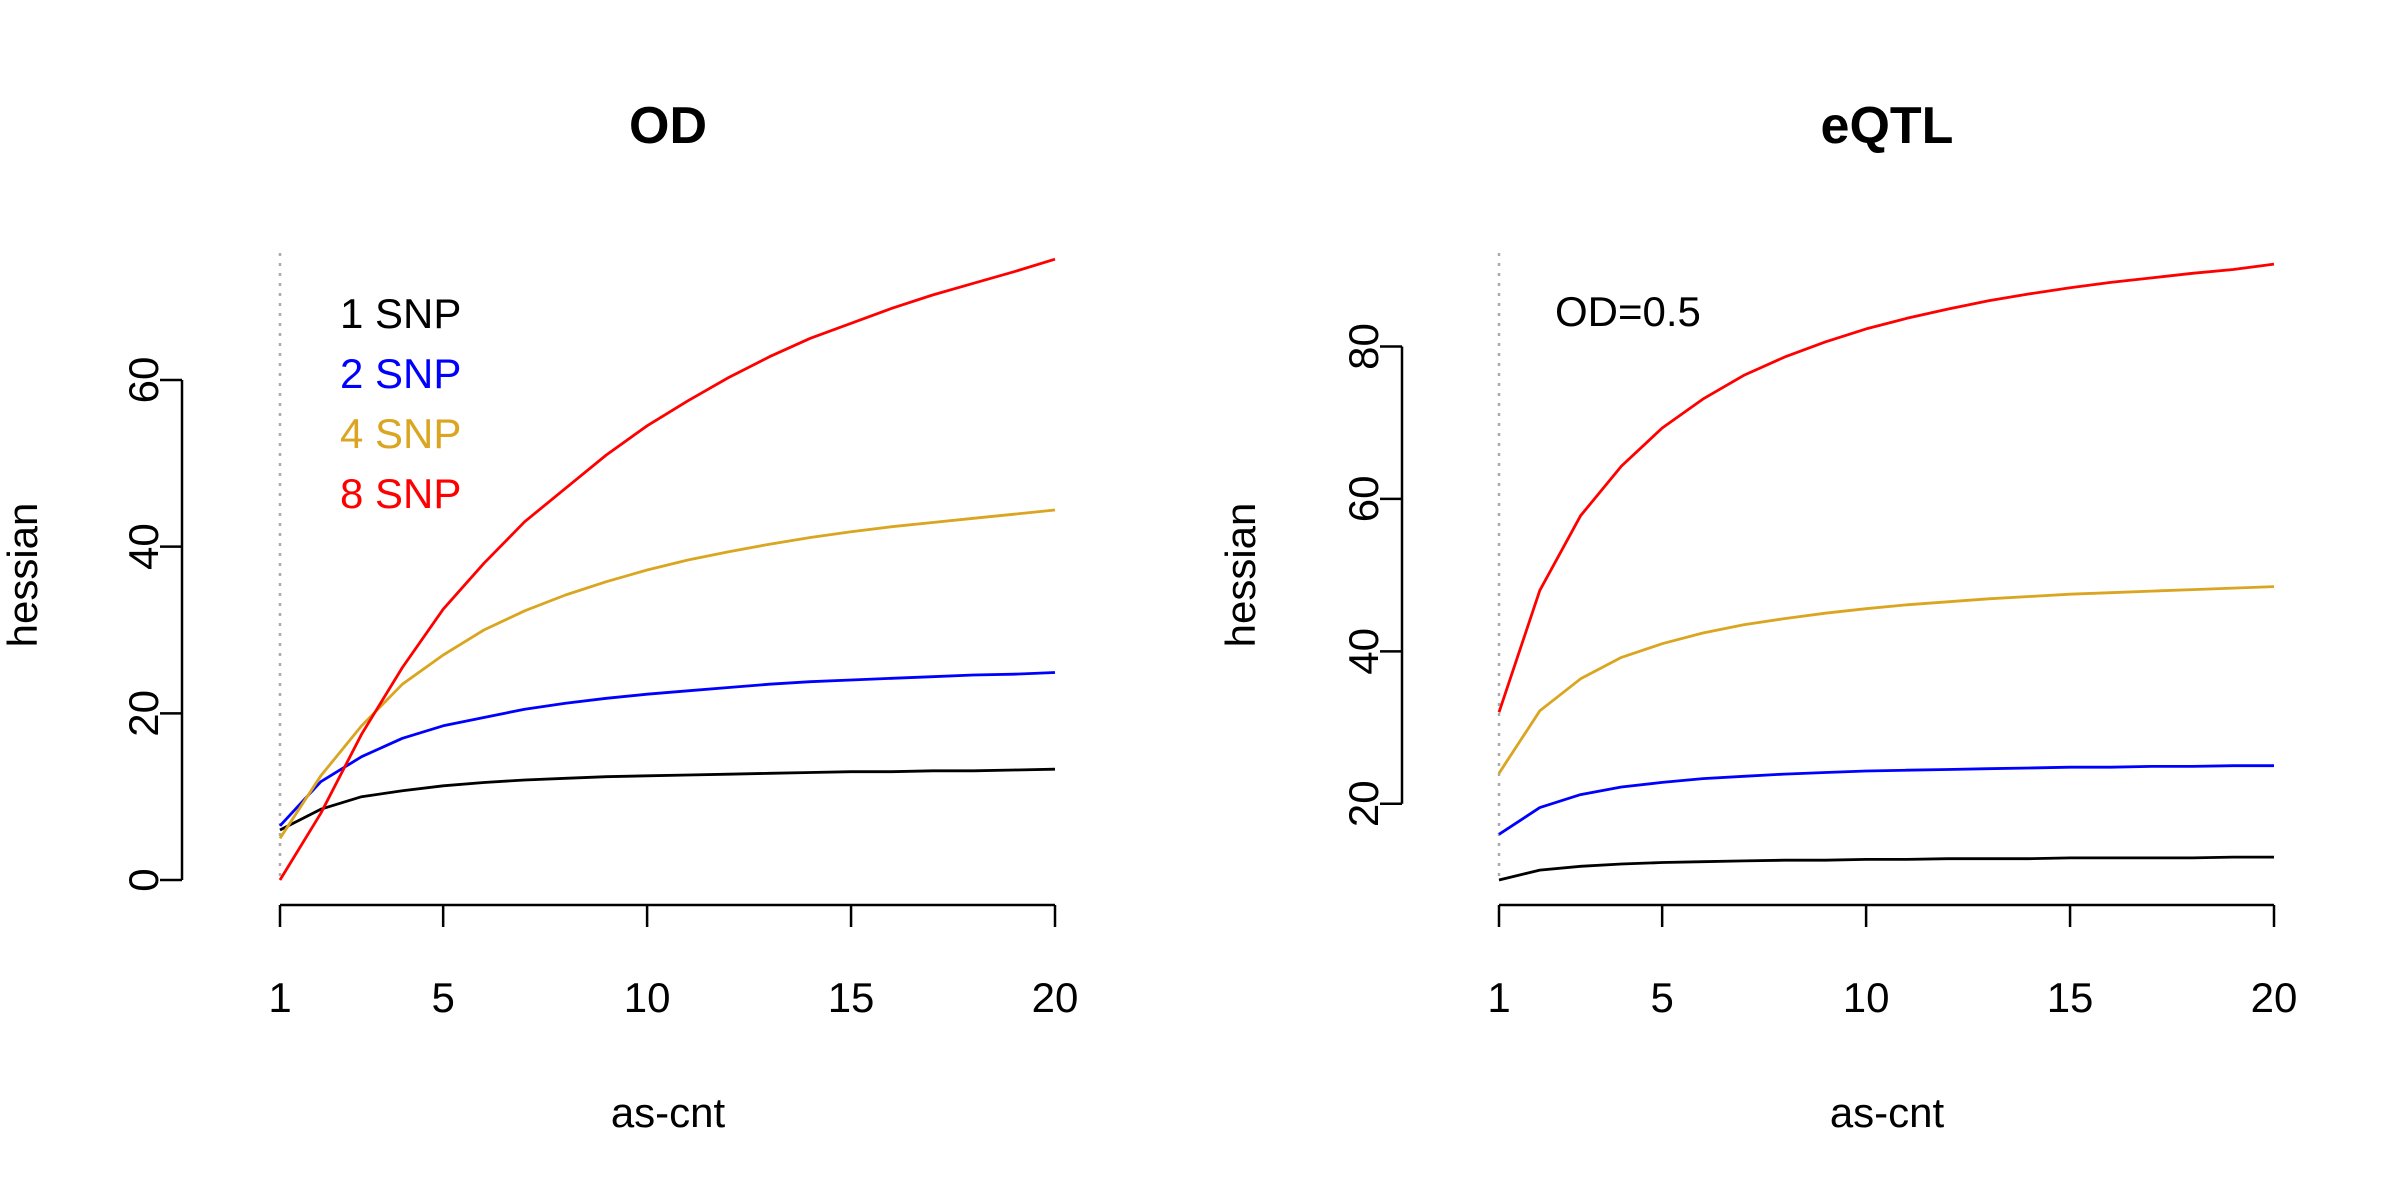 The height and width of the screenshot is (1200, 2400). What do you see at coordinates (1887, 126) in the screenshot?
I see `chart-title: eQTL` at bounding box center [1887, 126].